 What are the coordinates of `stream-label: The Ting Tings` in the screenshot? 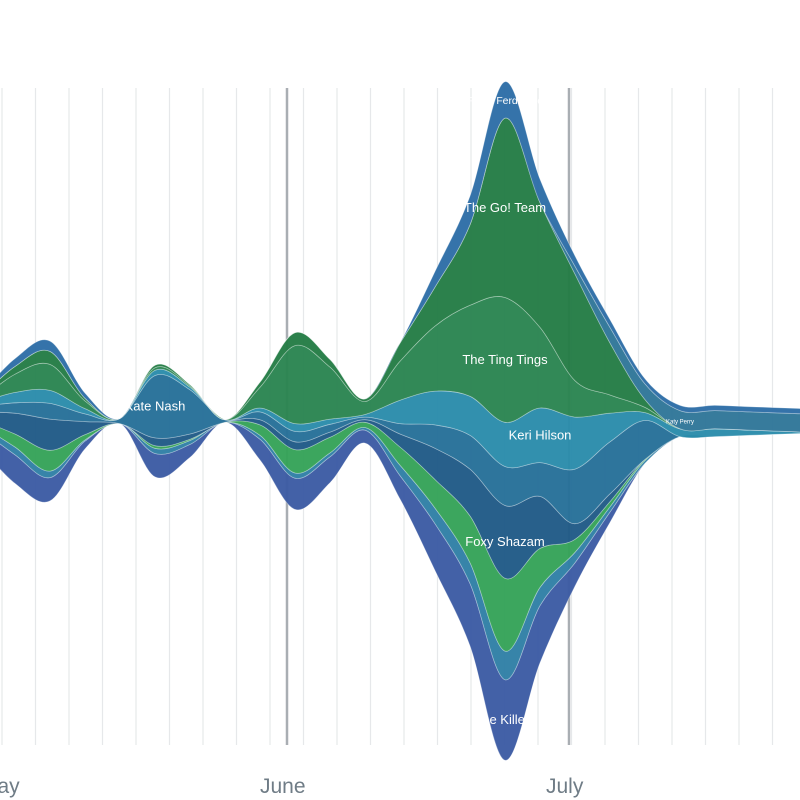 It's located at (505, 359).